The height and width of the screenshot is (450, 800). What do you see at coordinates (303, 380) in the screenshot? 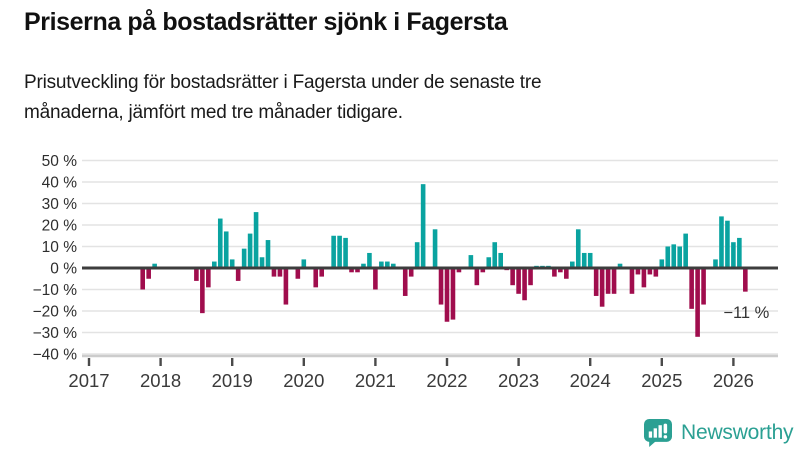
I see `x-axis-tick-label: 2020` at bounding box center [303, 380].